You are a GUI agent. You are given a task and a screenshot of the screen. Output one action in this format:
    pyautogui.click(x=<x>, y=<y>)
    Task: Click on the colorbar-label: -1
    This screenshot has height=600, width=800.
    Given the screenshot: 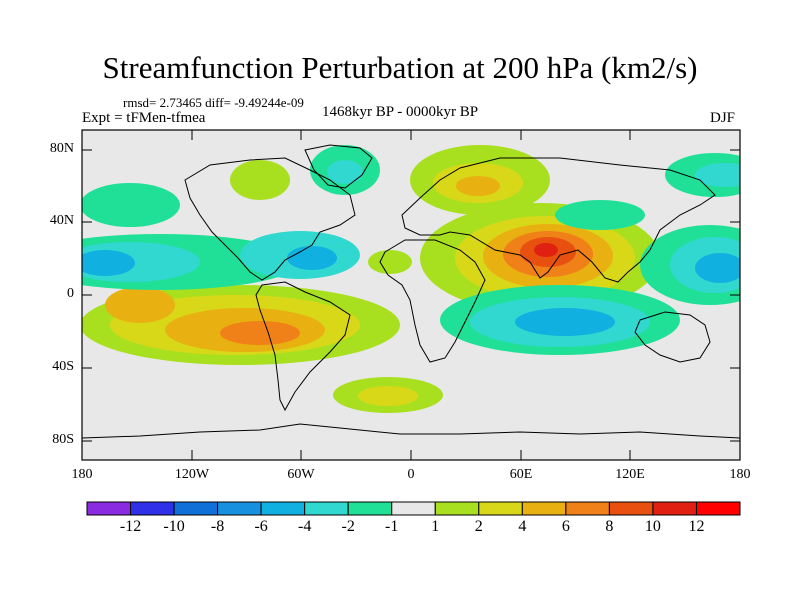 What is the action you would take?
    pyautogui.click(x=392, y=526)
    